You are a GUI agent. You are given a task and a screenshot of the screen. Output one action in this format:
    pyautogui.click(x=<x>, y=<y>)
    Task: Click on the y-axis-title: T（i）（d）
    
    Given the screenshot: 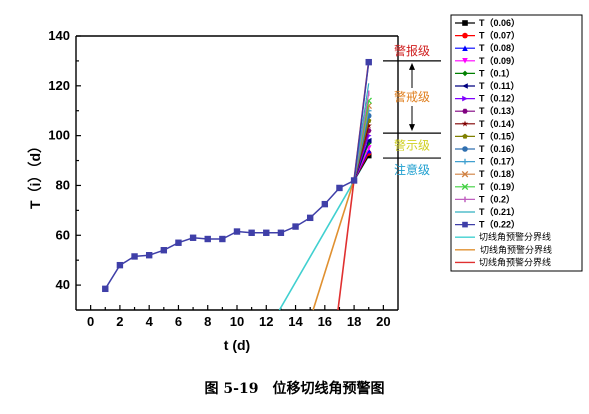 What is the action you would take?
    pyautogui.click(x=35, y=174)
    